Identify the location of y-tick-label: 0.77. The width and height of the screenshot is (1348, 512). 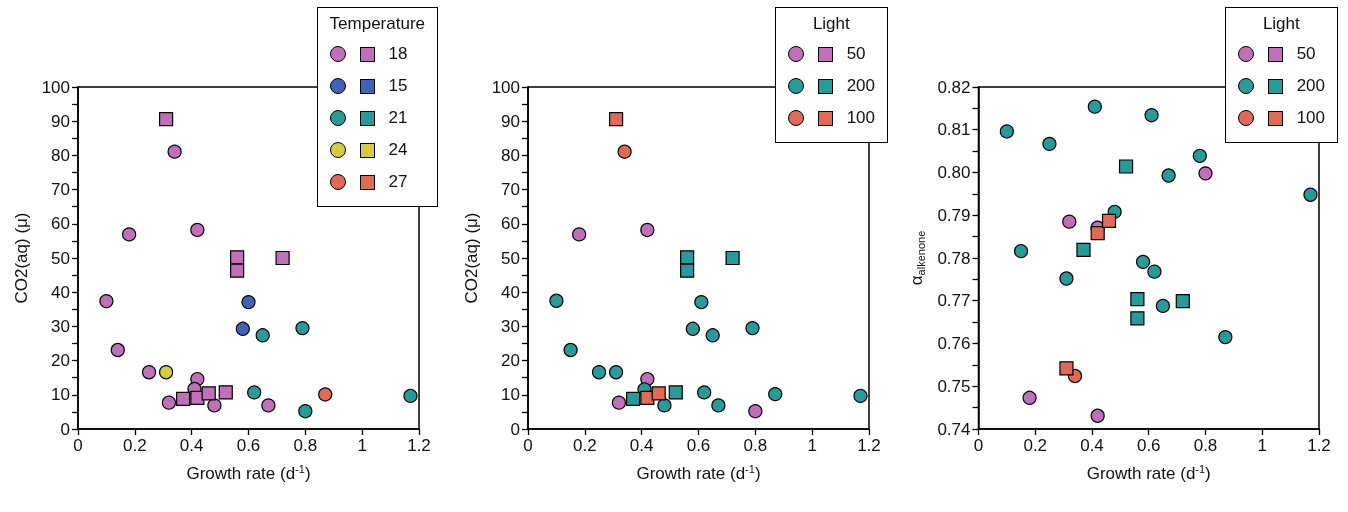
(954, 301).